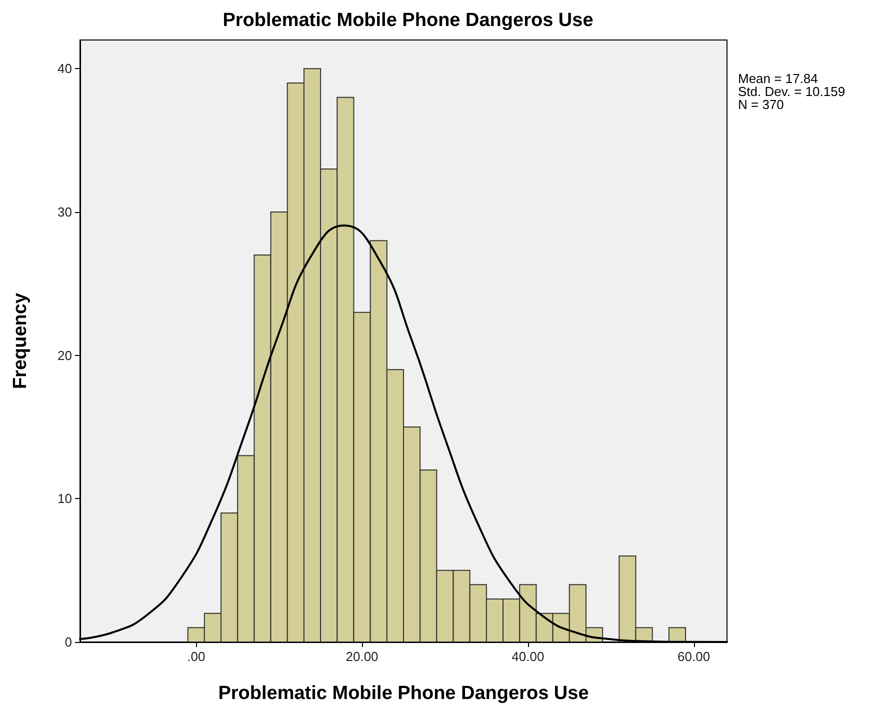 The image size is (883, 716). Describe the element at coordinates (68, 642) in the screenshot. I see `y-tick-label: 0` at that location.